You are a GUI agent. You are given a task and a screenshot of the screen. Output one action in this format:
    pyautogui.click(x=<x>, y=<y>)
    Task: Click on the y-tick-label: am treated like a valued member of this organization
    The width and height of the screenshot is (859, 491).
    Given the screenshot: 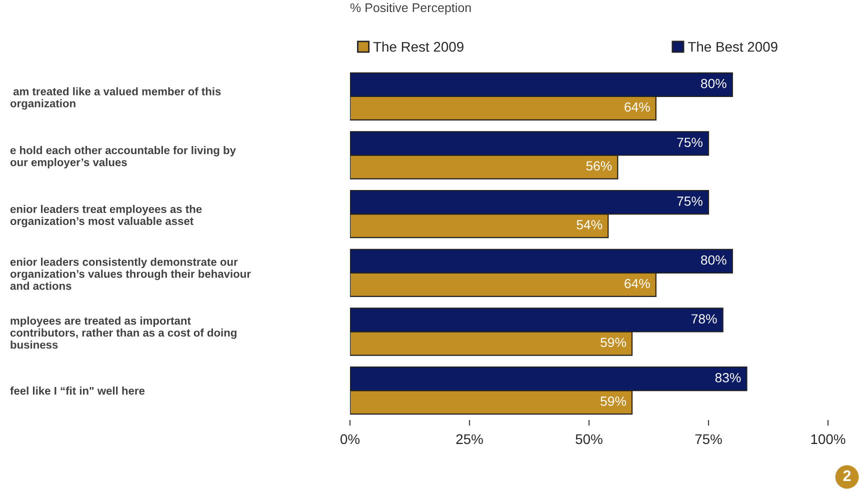 What is the action you would take?
    pyautogui.click(x=115, y=98)
    